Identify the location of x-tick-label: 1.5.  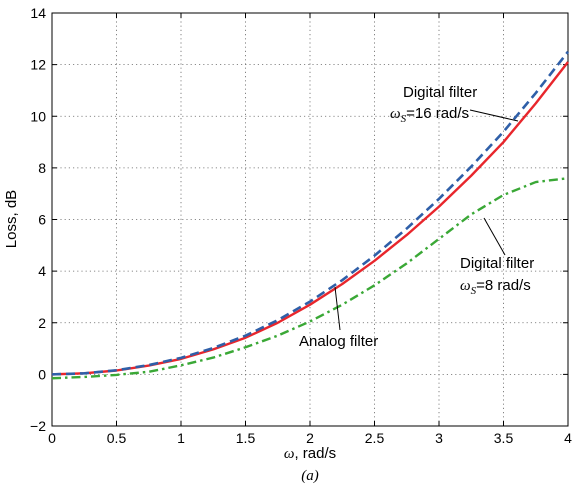
(246, 438).